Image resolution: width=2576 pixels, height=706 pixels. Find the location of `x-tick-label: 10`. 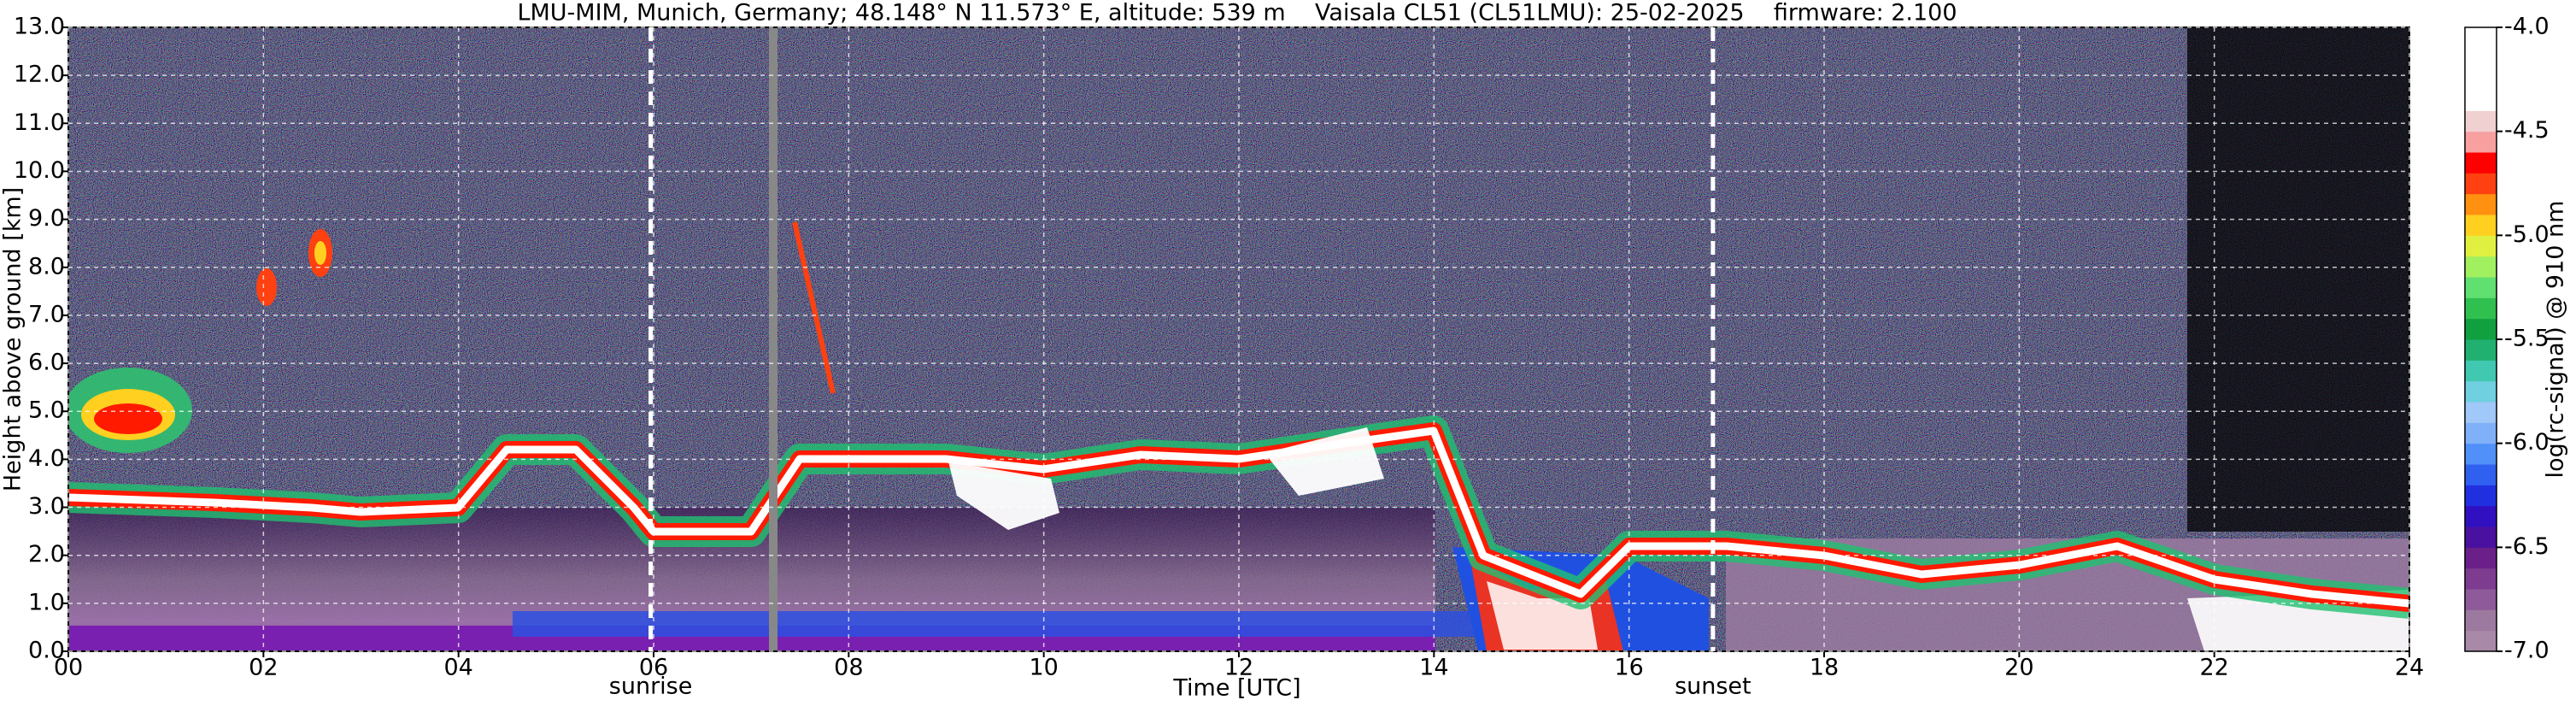

x-tick-label: 10 is located at coordinates (1043, 668).